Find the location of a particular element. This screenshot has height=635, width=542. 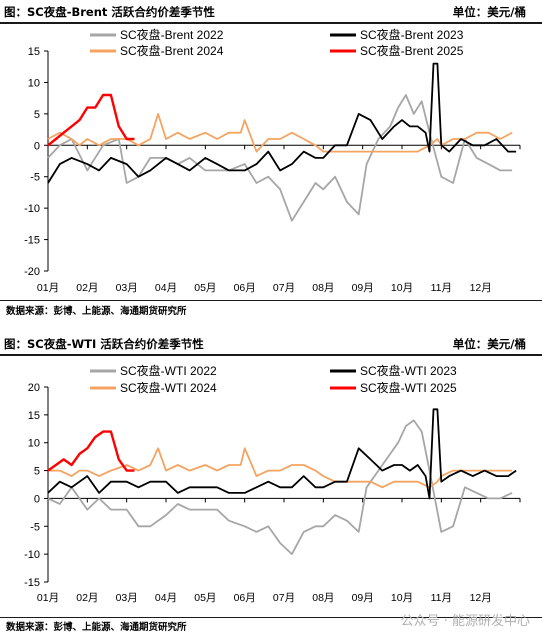

chart-header-title: 图：SC夜盘-WTI 活跃合约价差季节性 is located at coordinates (104, 344).